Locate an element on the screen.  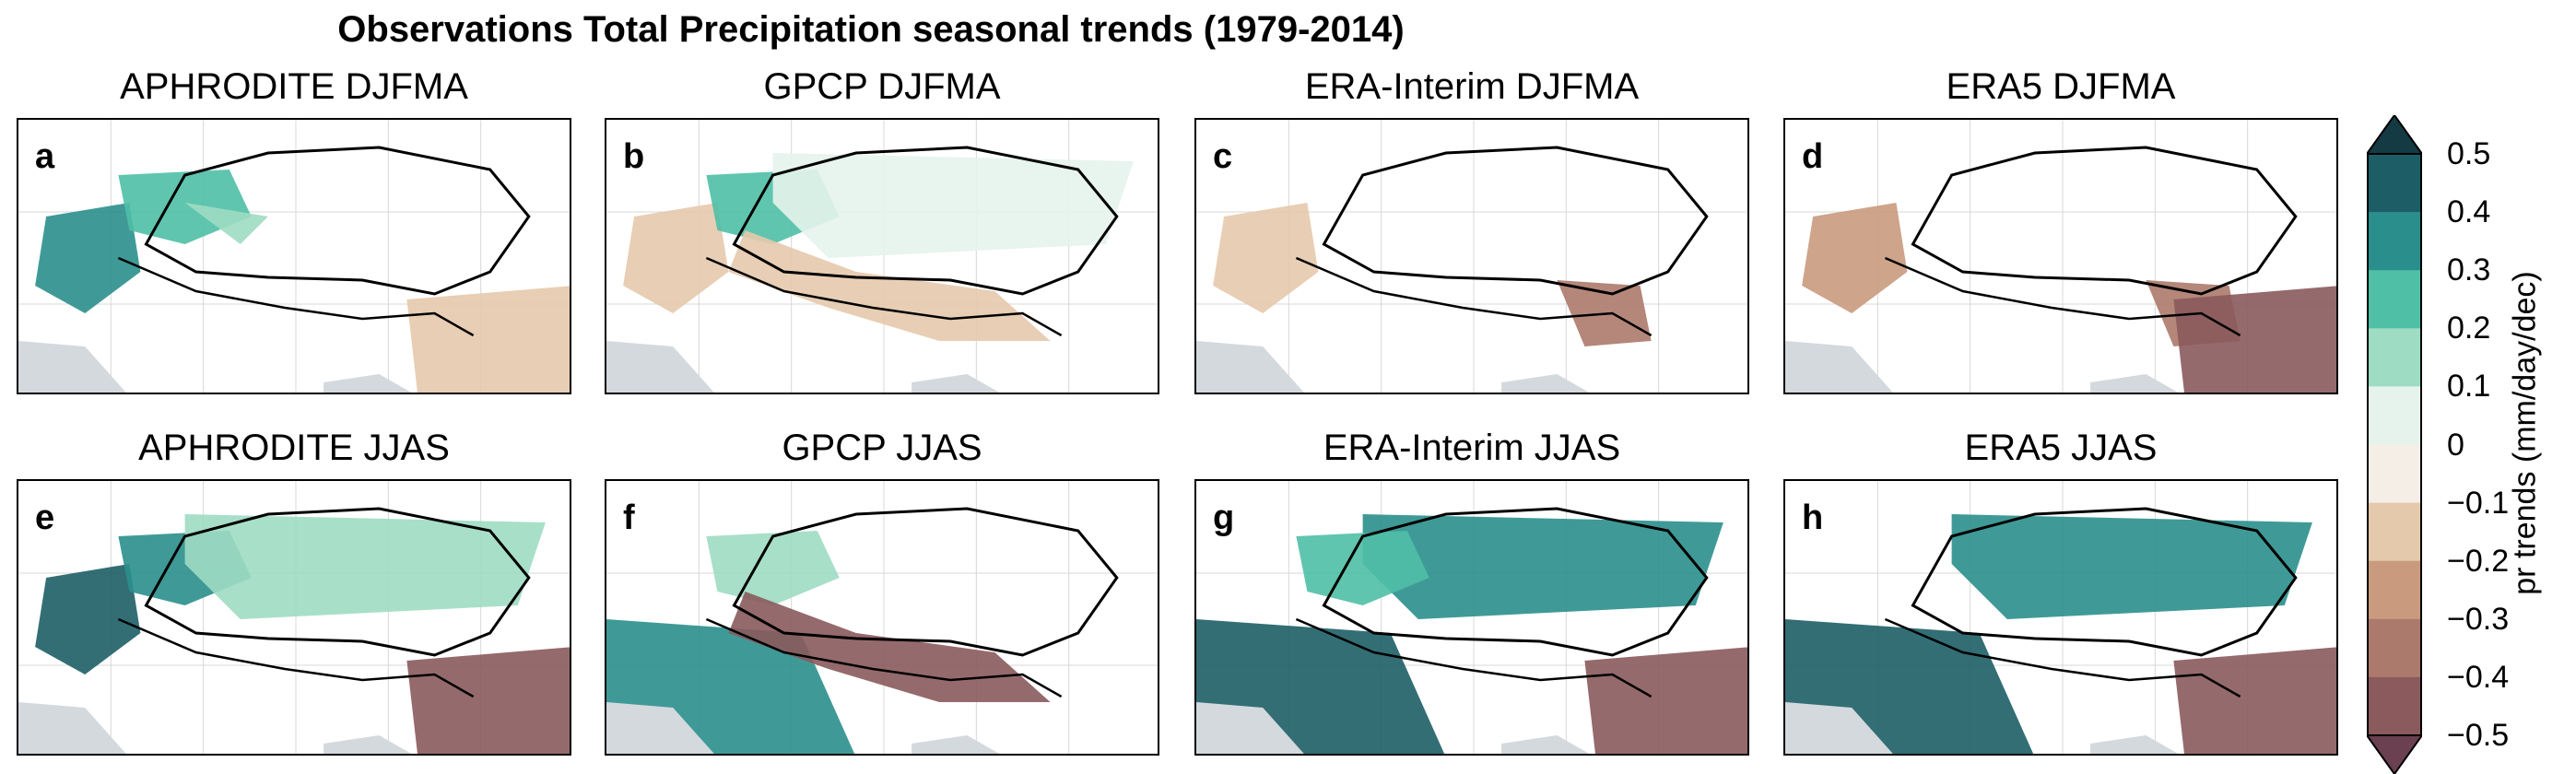
map-panel-g: g is located at coordinates (1471, 617).